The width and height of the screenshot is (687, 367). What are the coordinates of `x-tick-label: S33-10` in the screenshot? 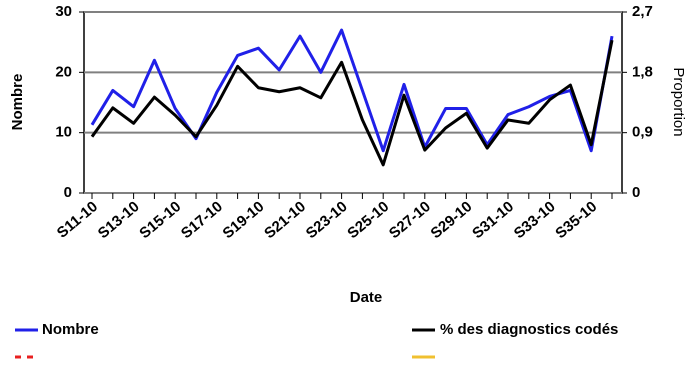 It's located at (535, 220).